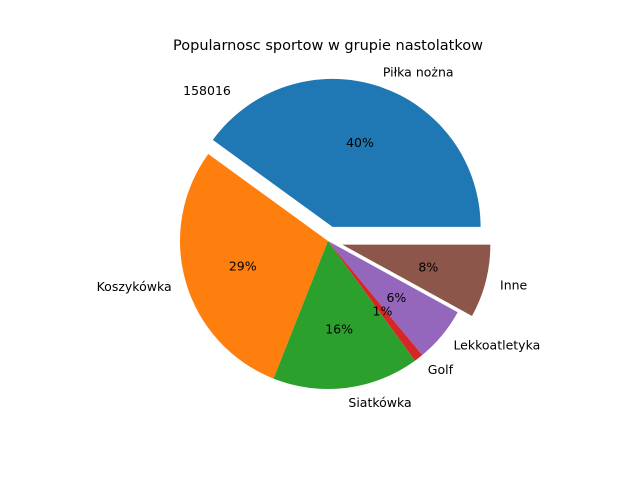 The height and width of the screenshot is (485, 640). What do you see at coordinates (243, 265) in the screenshot?
I see `pie-value-label-koszykowka: 29%` at bounding box center [243, 265].